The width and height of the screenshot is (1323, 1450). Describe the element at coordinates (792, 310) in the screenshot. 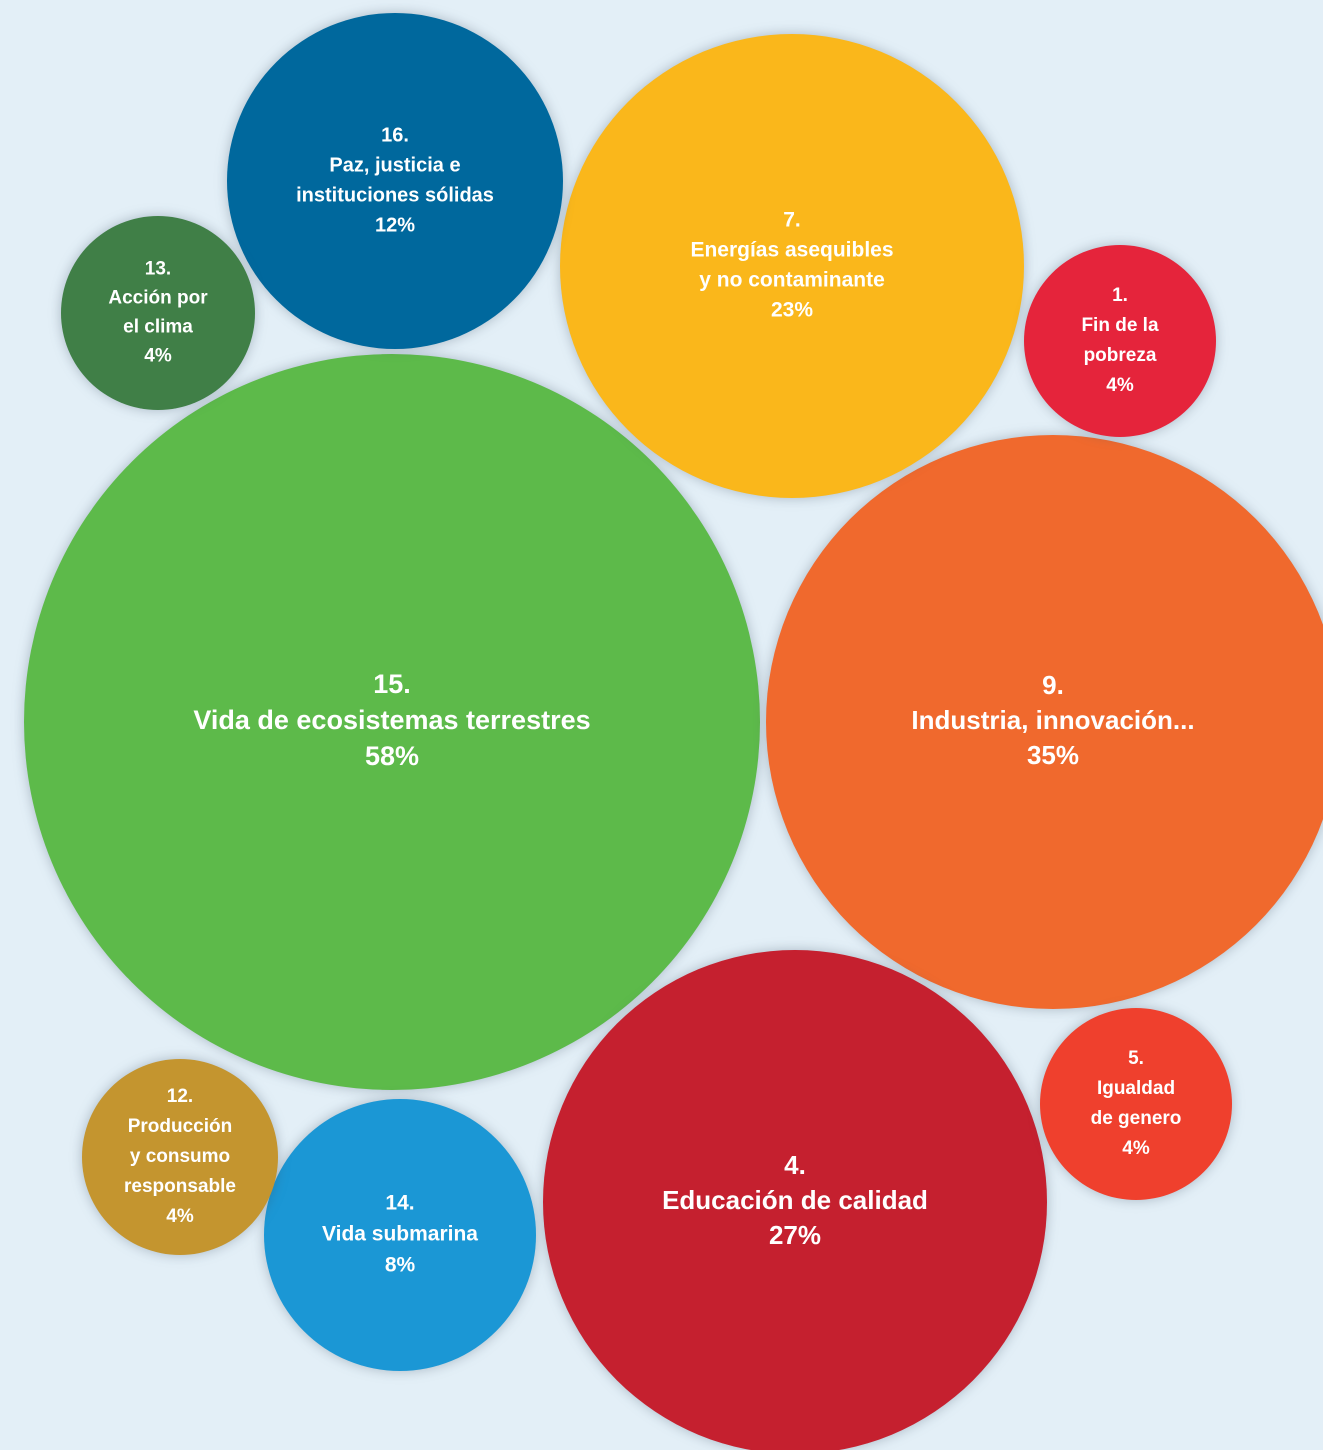

I see `bubble-value-label-sdg-7: 23%` at that location.